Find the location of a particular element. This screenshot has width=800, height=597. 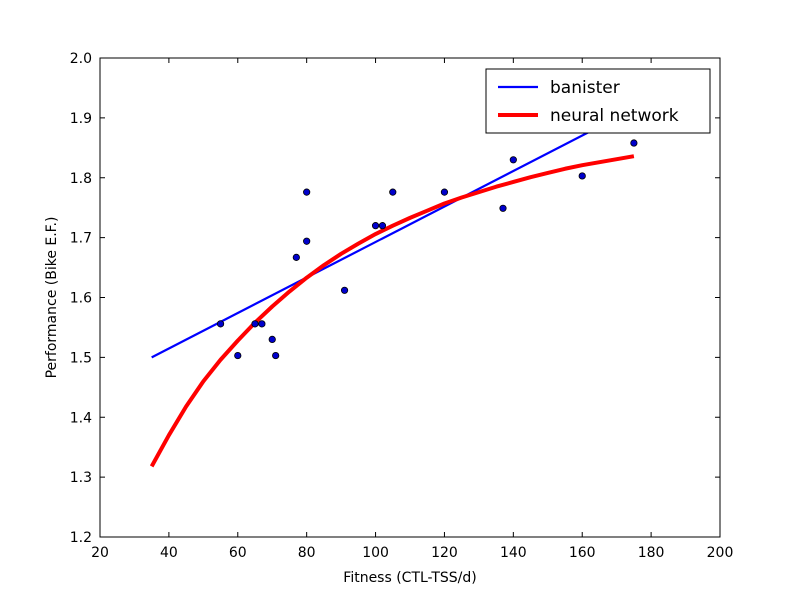

x-axis-label: Fitness (CTL-TSS/d) is located at coordinates (409, 578).